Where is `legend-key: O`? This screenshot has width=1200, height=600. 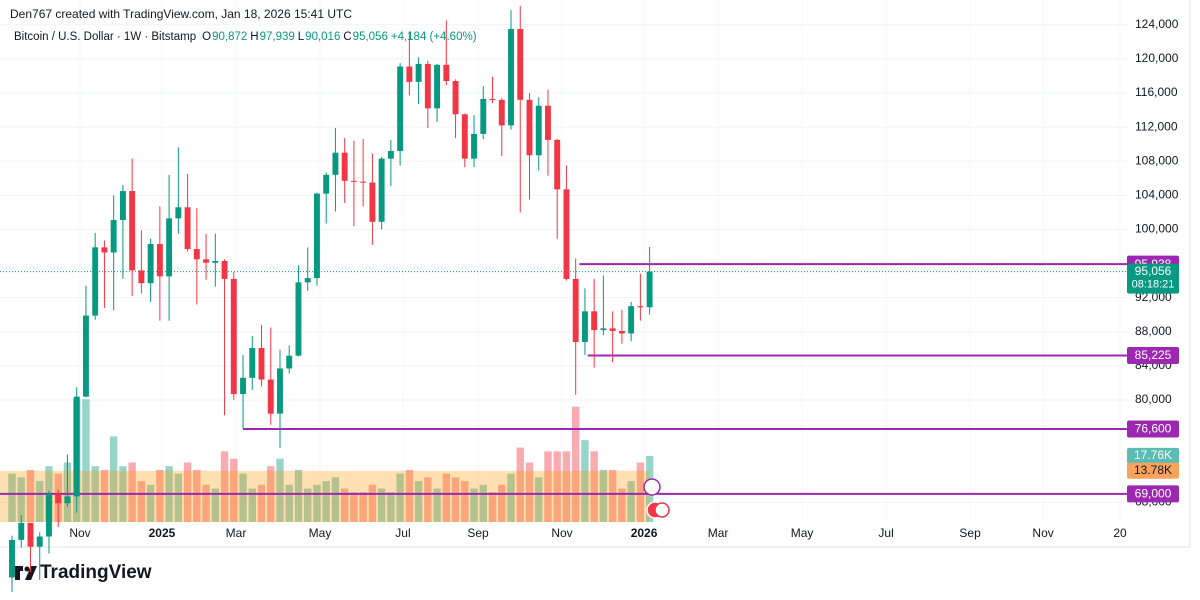 legend-key: O is located at coordinates (207, 37).